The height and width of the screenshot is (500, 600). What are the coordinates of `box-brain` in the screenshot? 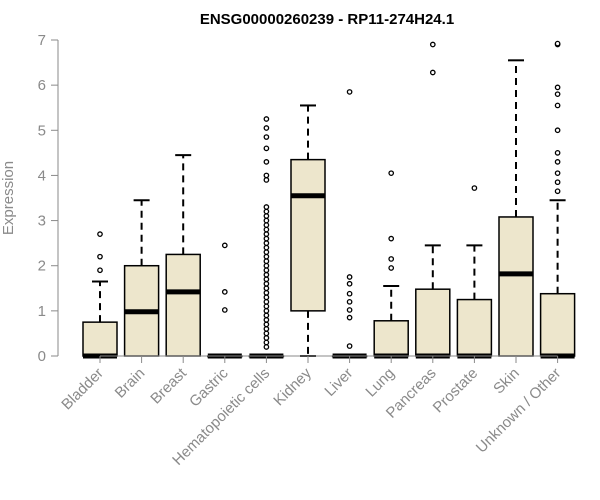 It's located at (141, 278).